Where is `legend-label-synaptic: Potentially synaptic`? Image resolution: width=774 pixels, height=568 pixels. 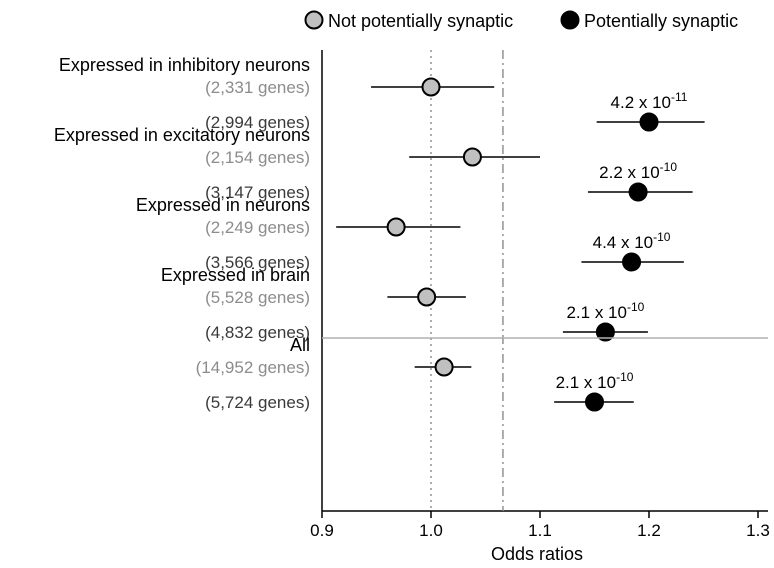
legend-label-synaptic: Potentially synaptic is located at coordinates (661, 21).